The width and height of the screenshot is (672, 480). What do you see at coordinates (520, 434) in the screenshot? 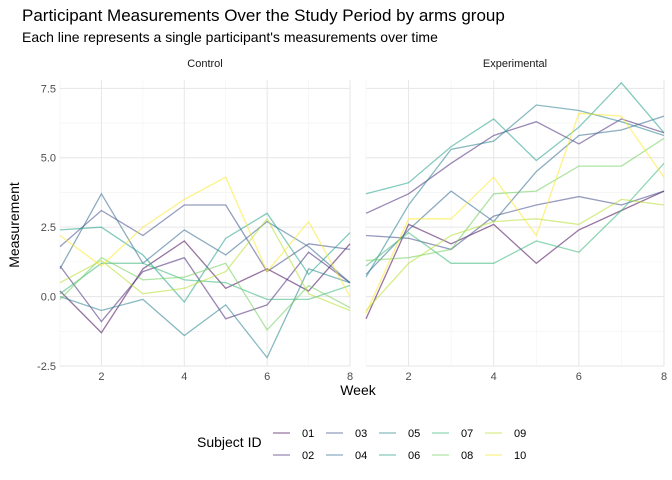
I see `legend-label: 09` at bounding box center [520, 434].